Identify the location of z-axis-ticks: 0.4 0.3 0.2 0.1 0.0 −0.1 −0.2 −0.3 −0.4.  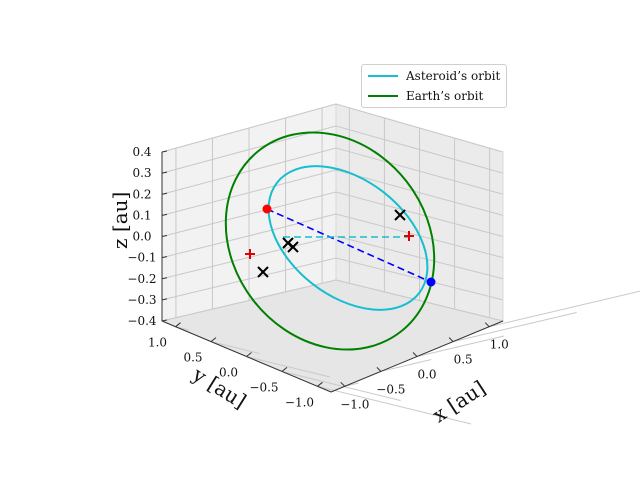
(147, 236).